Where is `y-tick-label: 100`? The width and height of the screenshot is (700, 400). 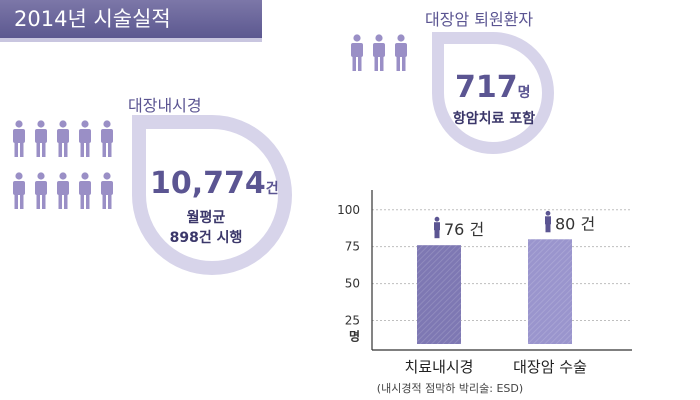 y-tick-label: 100 is located at coordinates (348, 210).